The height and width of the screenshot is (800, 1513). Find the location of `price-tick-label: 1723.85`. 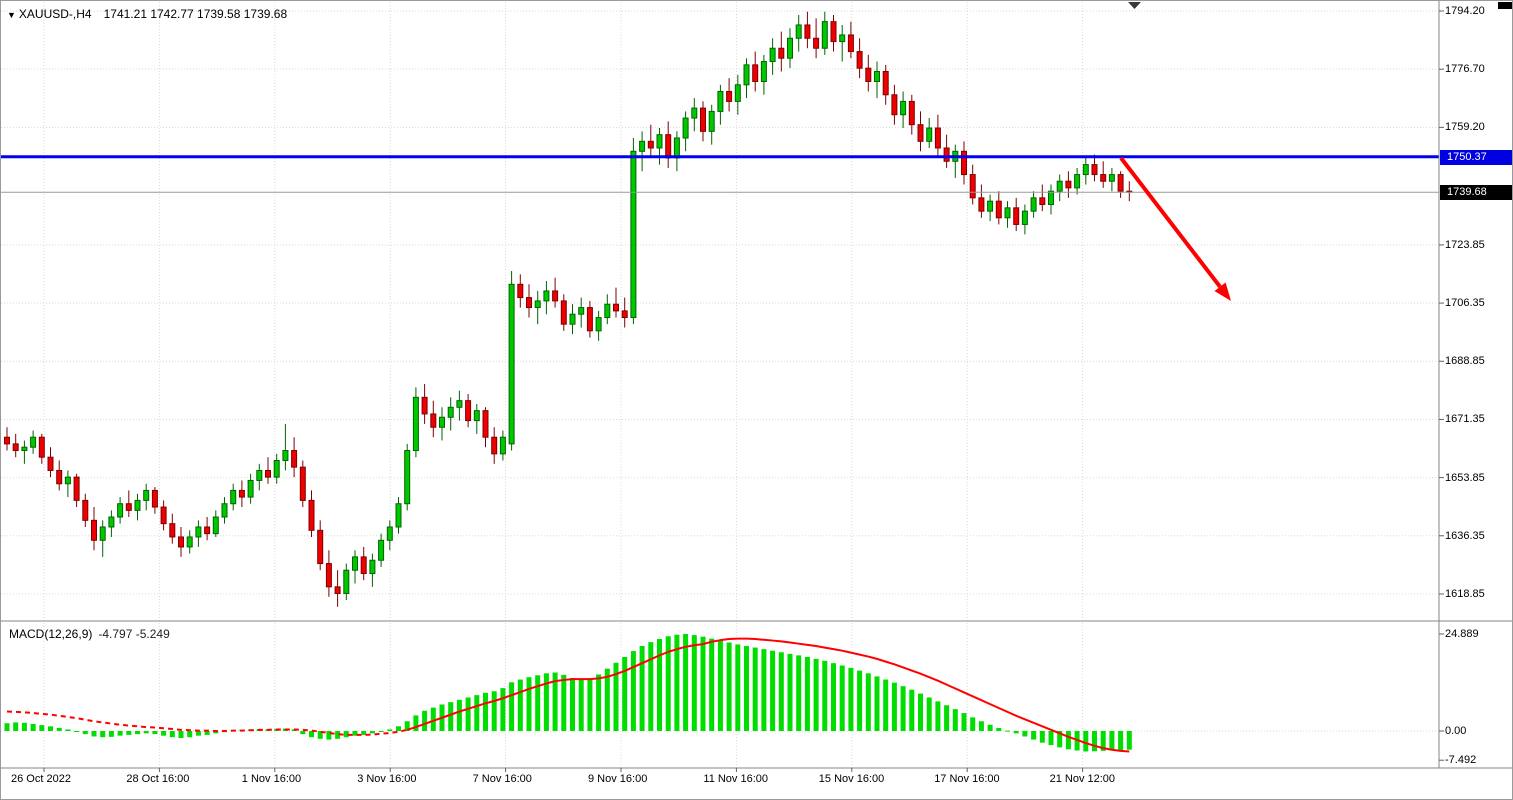

price-tick-label: 1723.85 is located at coordinates (1465, 244).